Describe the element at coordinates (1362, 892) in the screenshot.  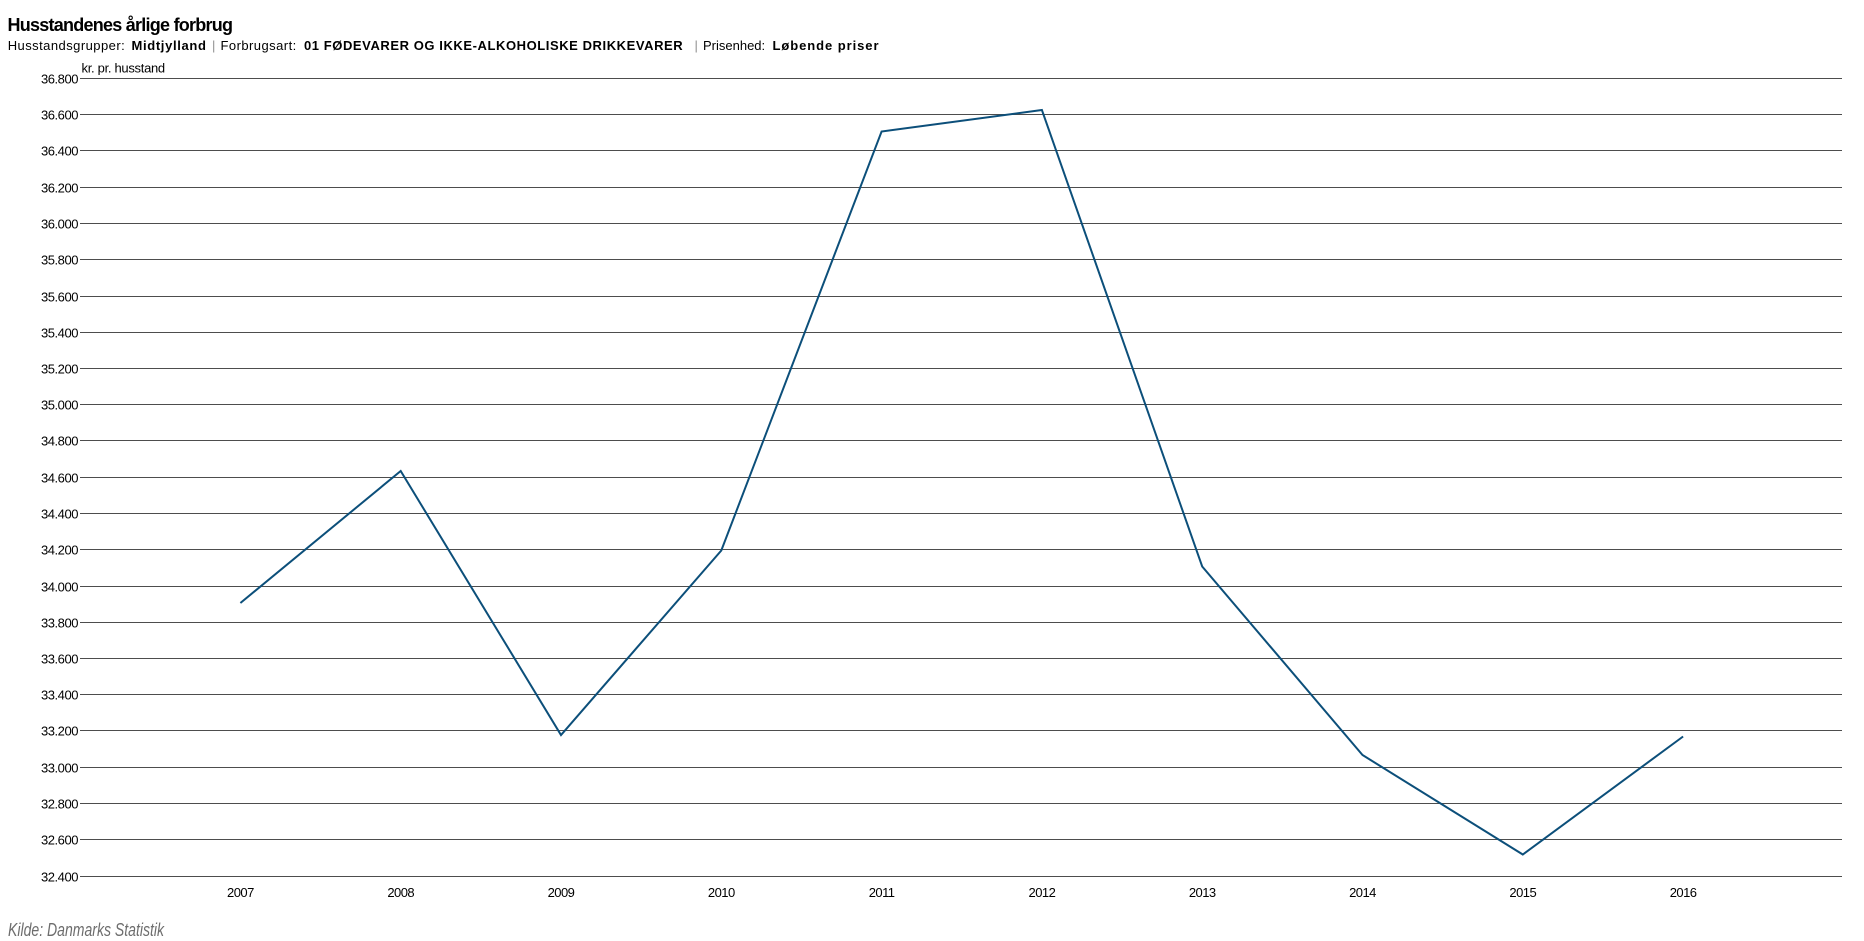
I see `svg-text: 2014` at that location.